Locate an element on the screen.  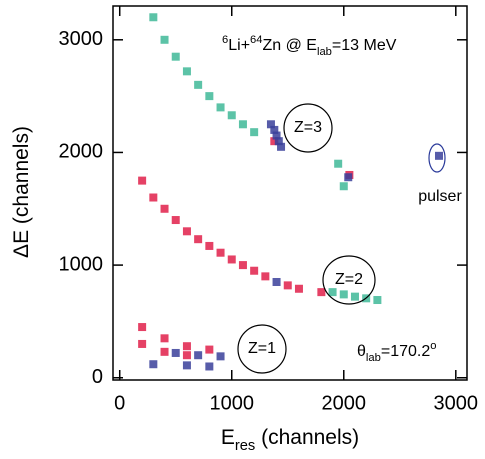
angle-label: θlab=170.2o is located at coordinates (396, 352).